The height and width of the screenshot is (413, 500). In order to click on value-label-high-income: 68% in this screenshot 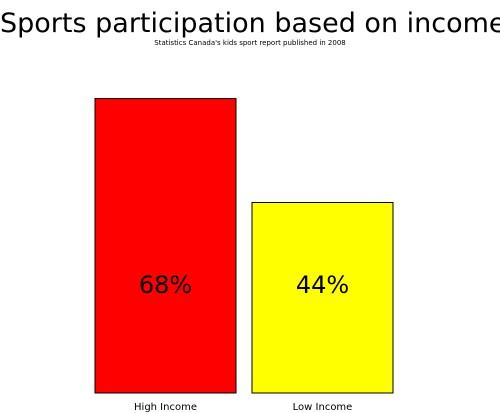, I will do `click(165, 285)`.